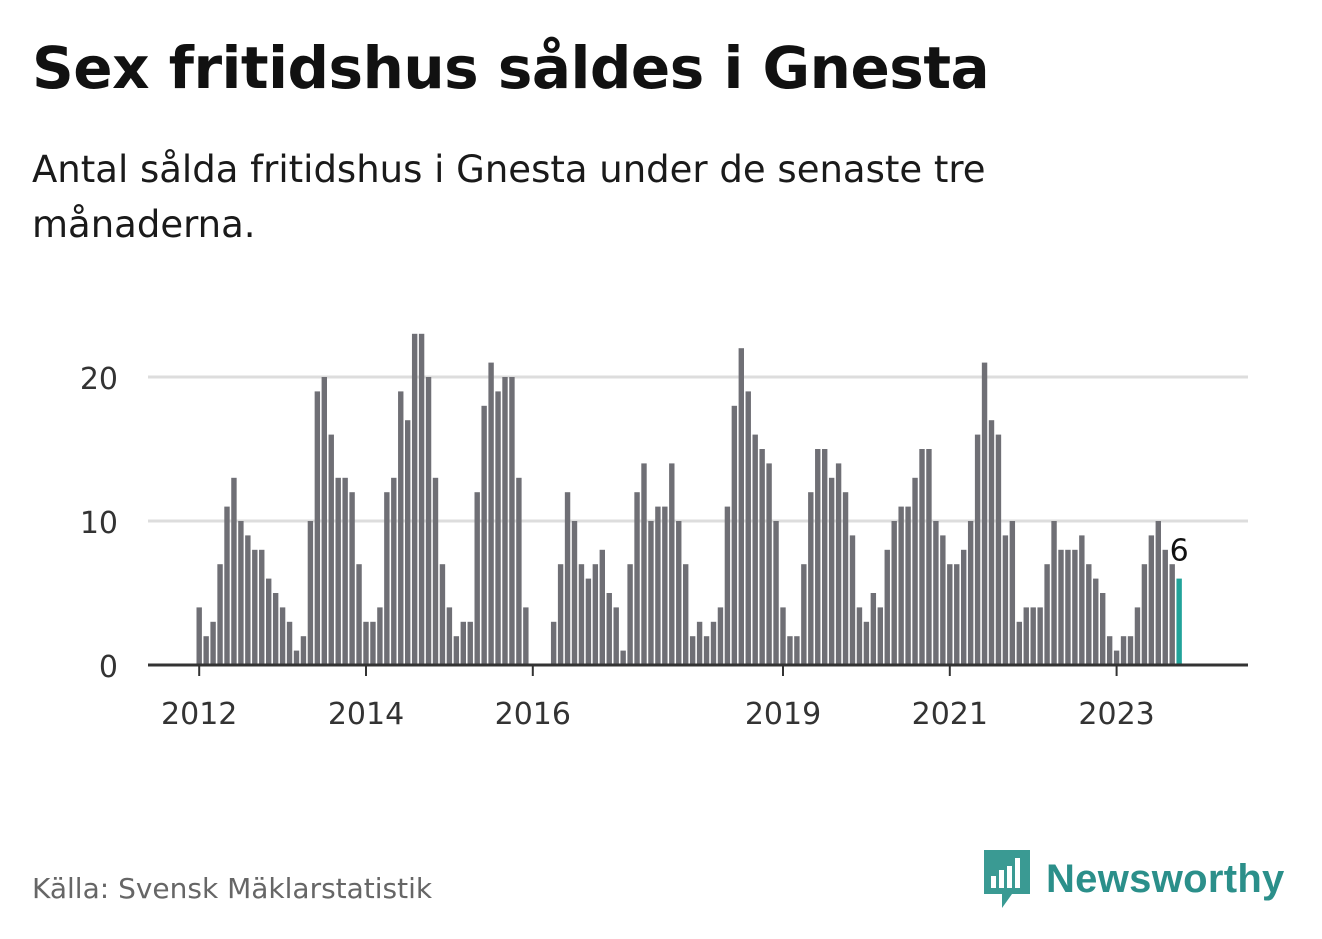 The image size is (1322, 939). Describe the element at coordinates (1179, 551) in the screenshot. I see `annotation: 6` at that location.